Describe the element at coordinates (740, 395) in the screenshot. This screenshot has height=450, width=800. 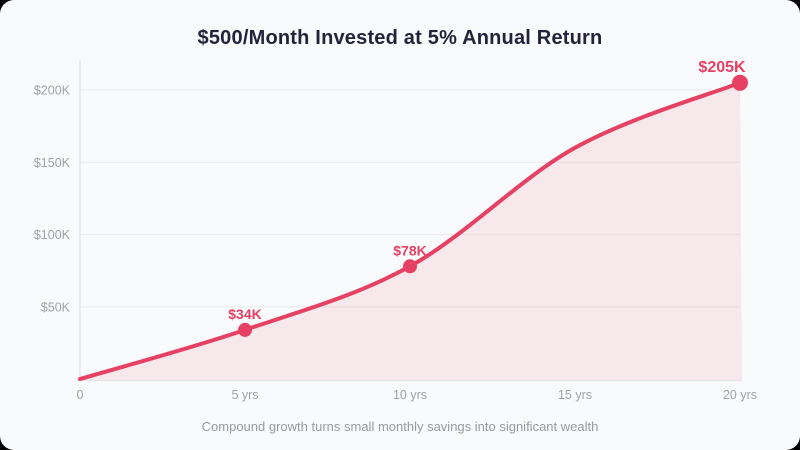
I see `x-axis-label: 20 yrs` at that location.